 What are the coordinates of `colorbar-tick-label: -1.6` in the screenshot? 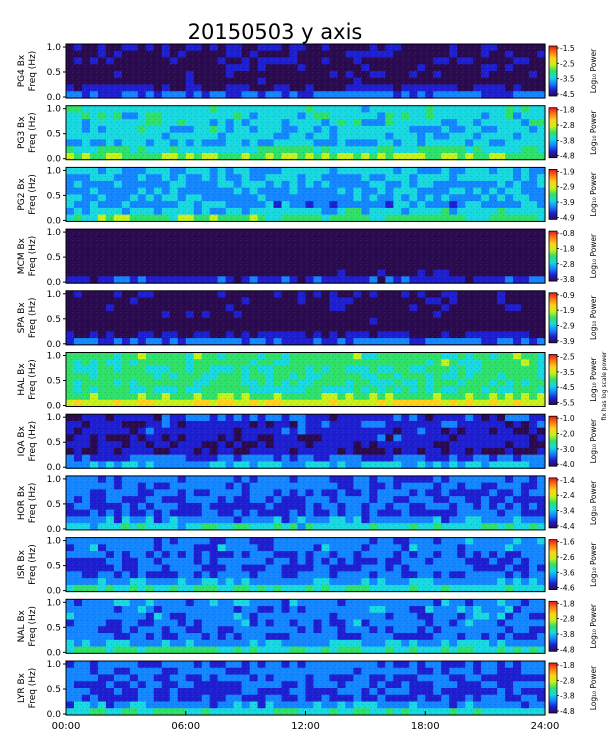 It's located at (567, 542).